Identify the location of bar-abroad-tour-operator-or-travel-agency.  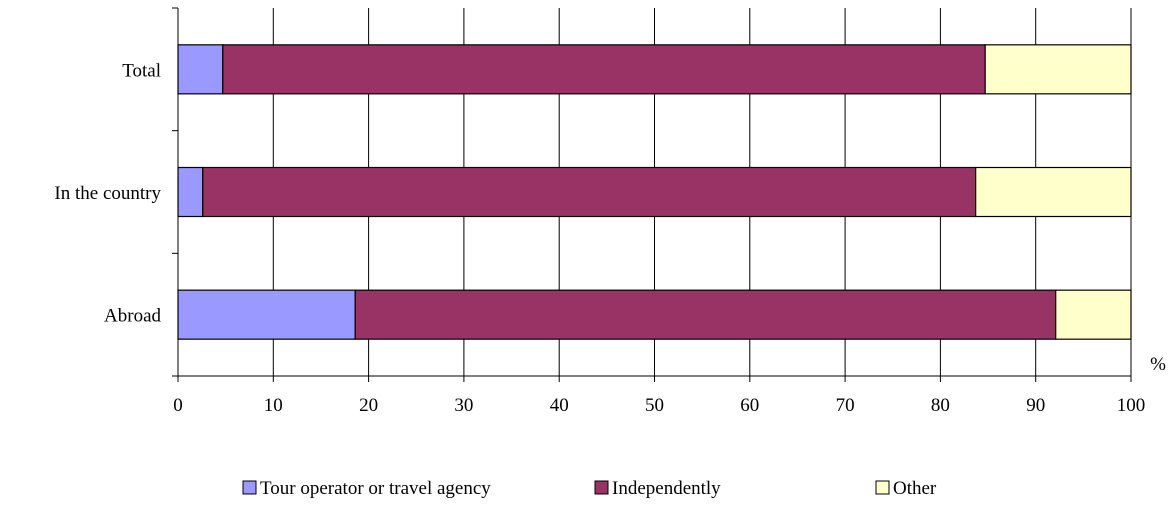
(266, 314).